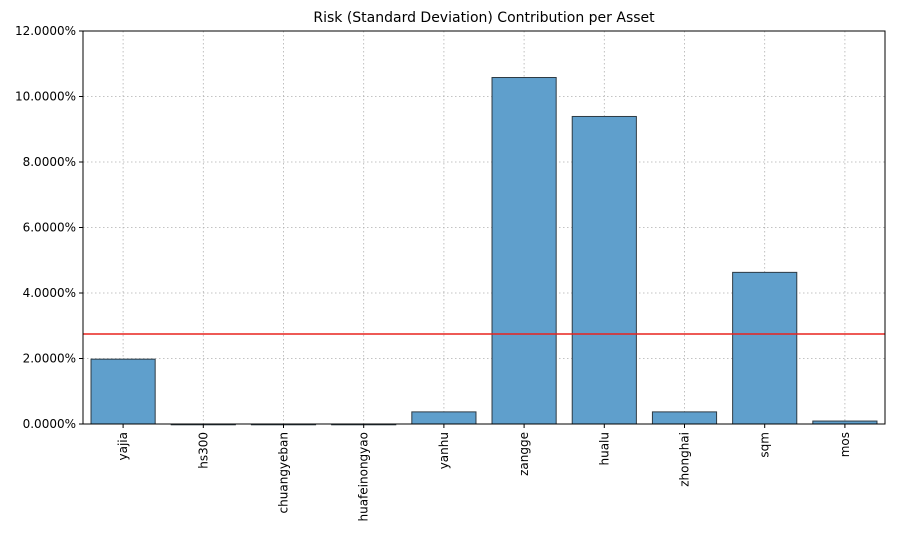 Image resolution: width=917 pixels, height=534 pixels. What do you see at coordinates (49, 162) in the screenshot?
I see `y-tick-label: 8.0000%` at bounding box center [49, 162].